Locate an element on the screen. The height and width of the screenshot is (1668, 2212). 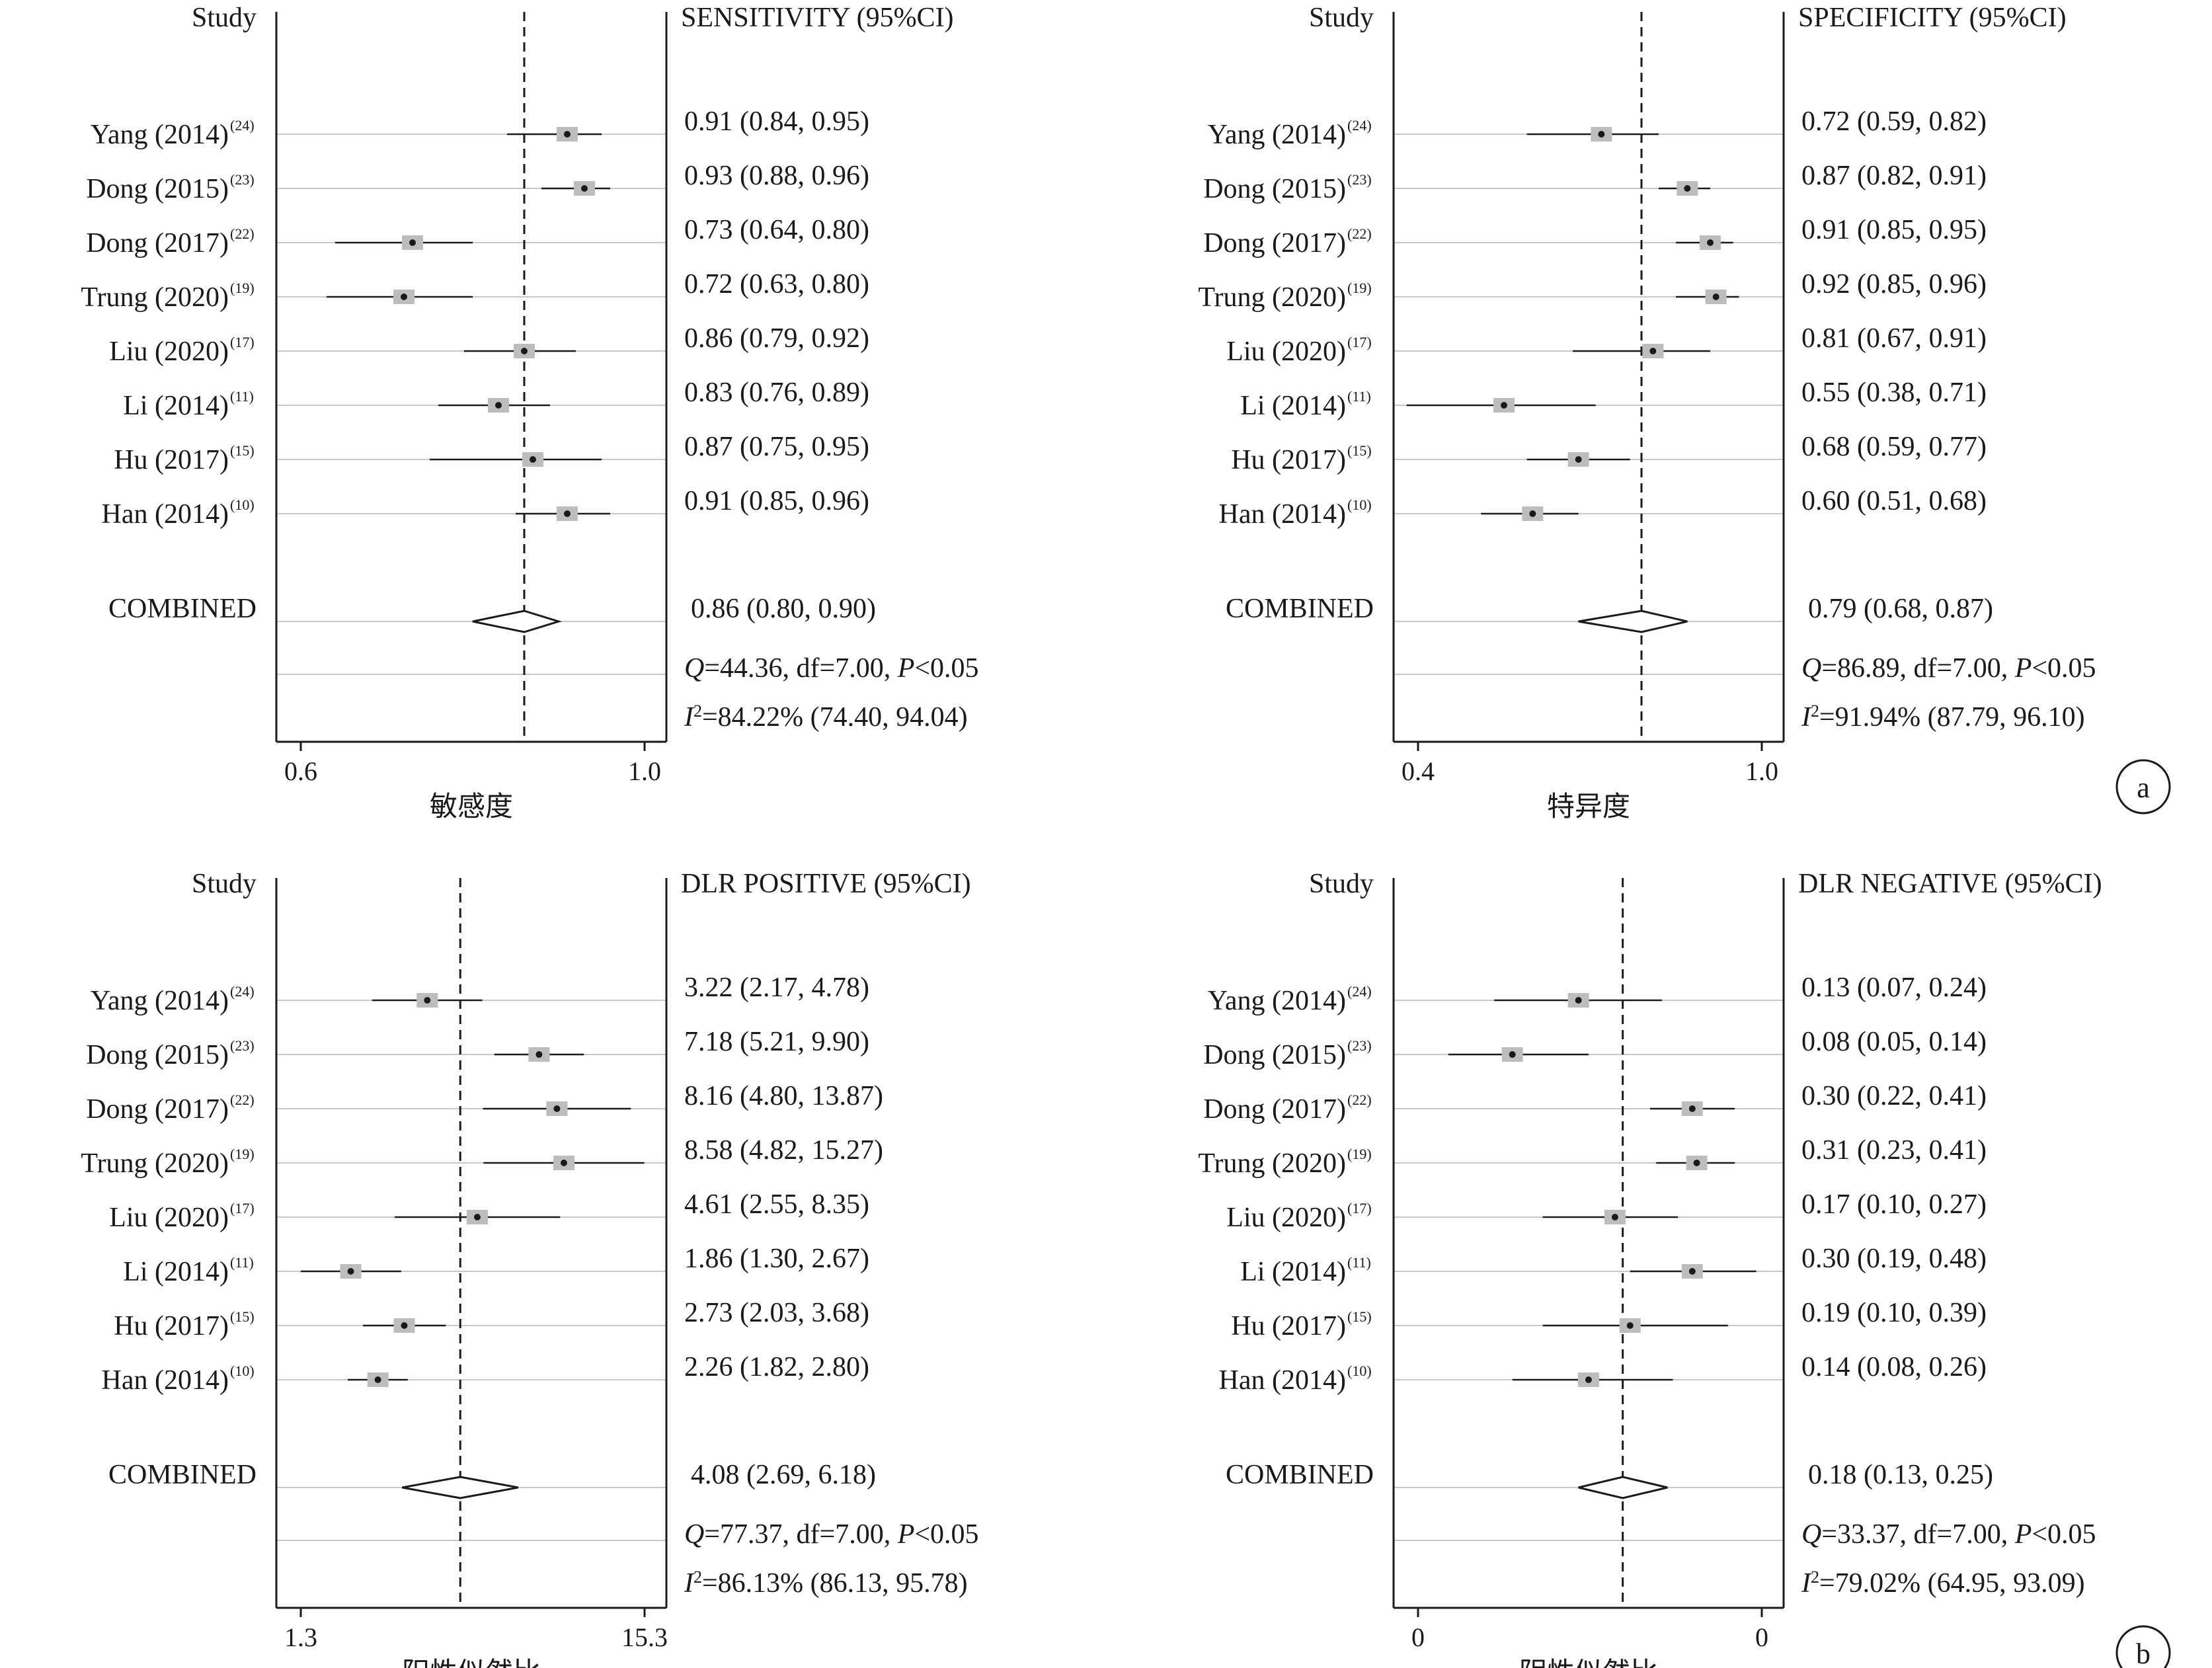
combined-estimate-value: 0.86 (0.80, 0.90) is located at coordinates (783, 609).